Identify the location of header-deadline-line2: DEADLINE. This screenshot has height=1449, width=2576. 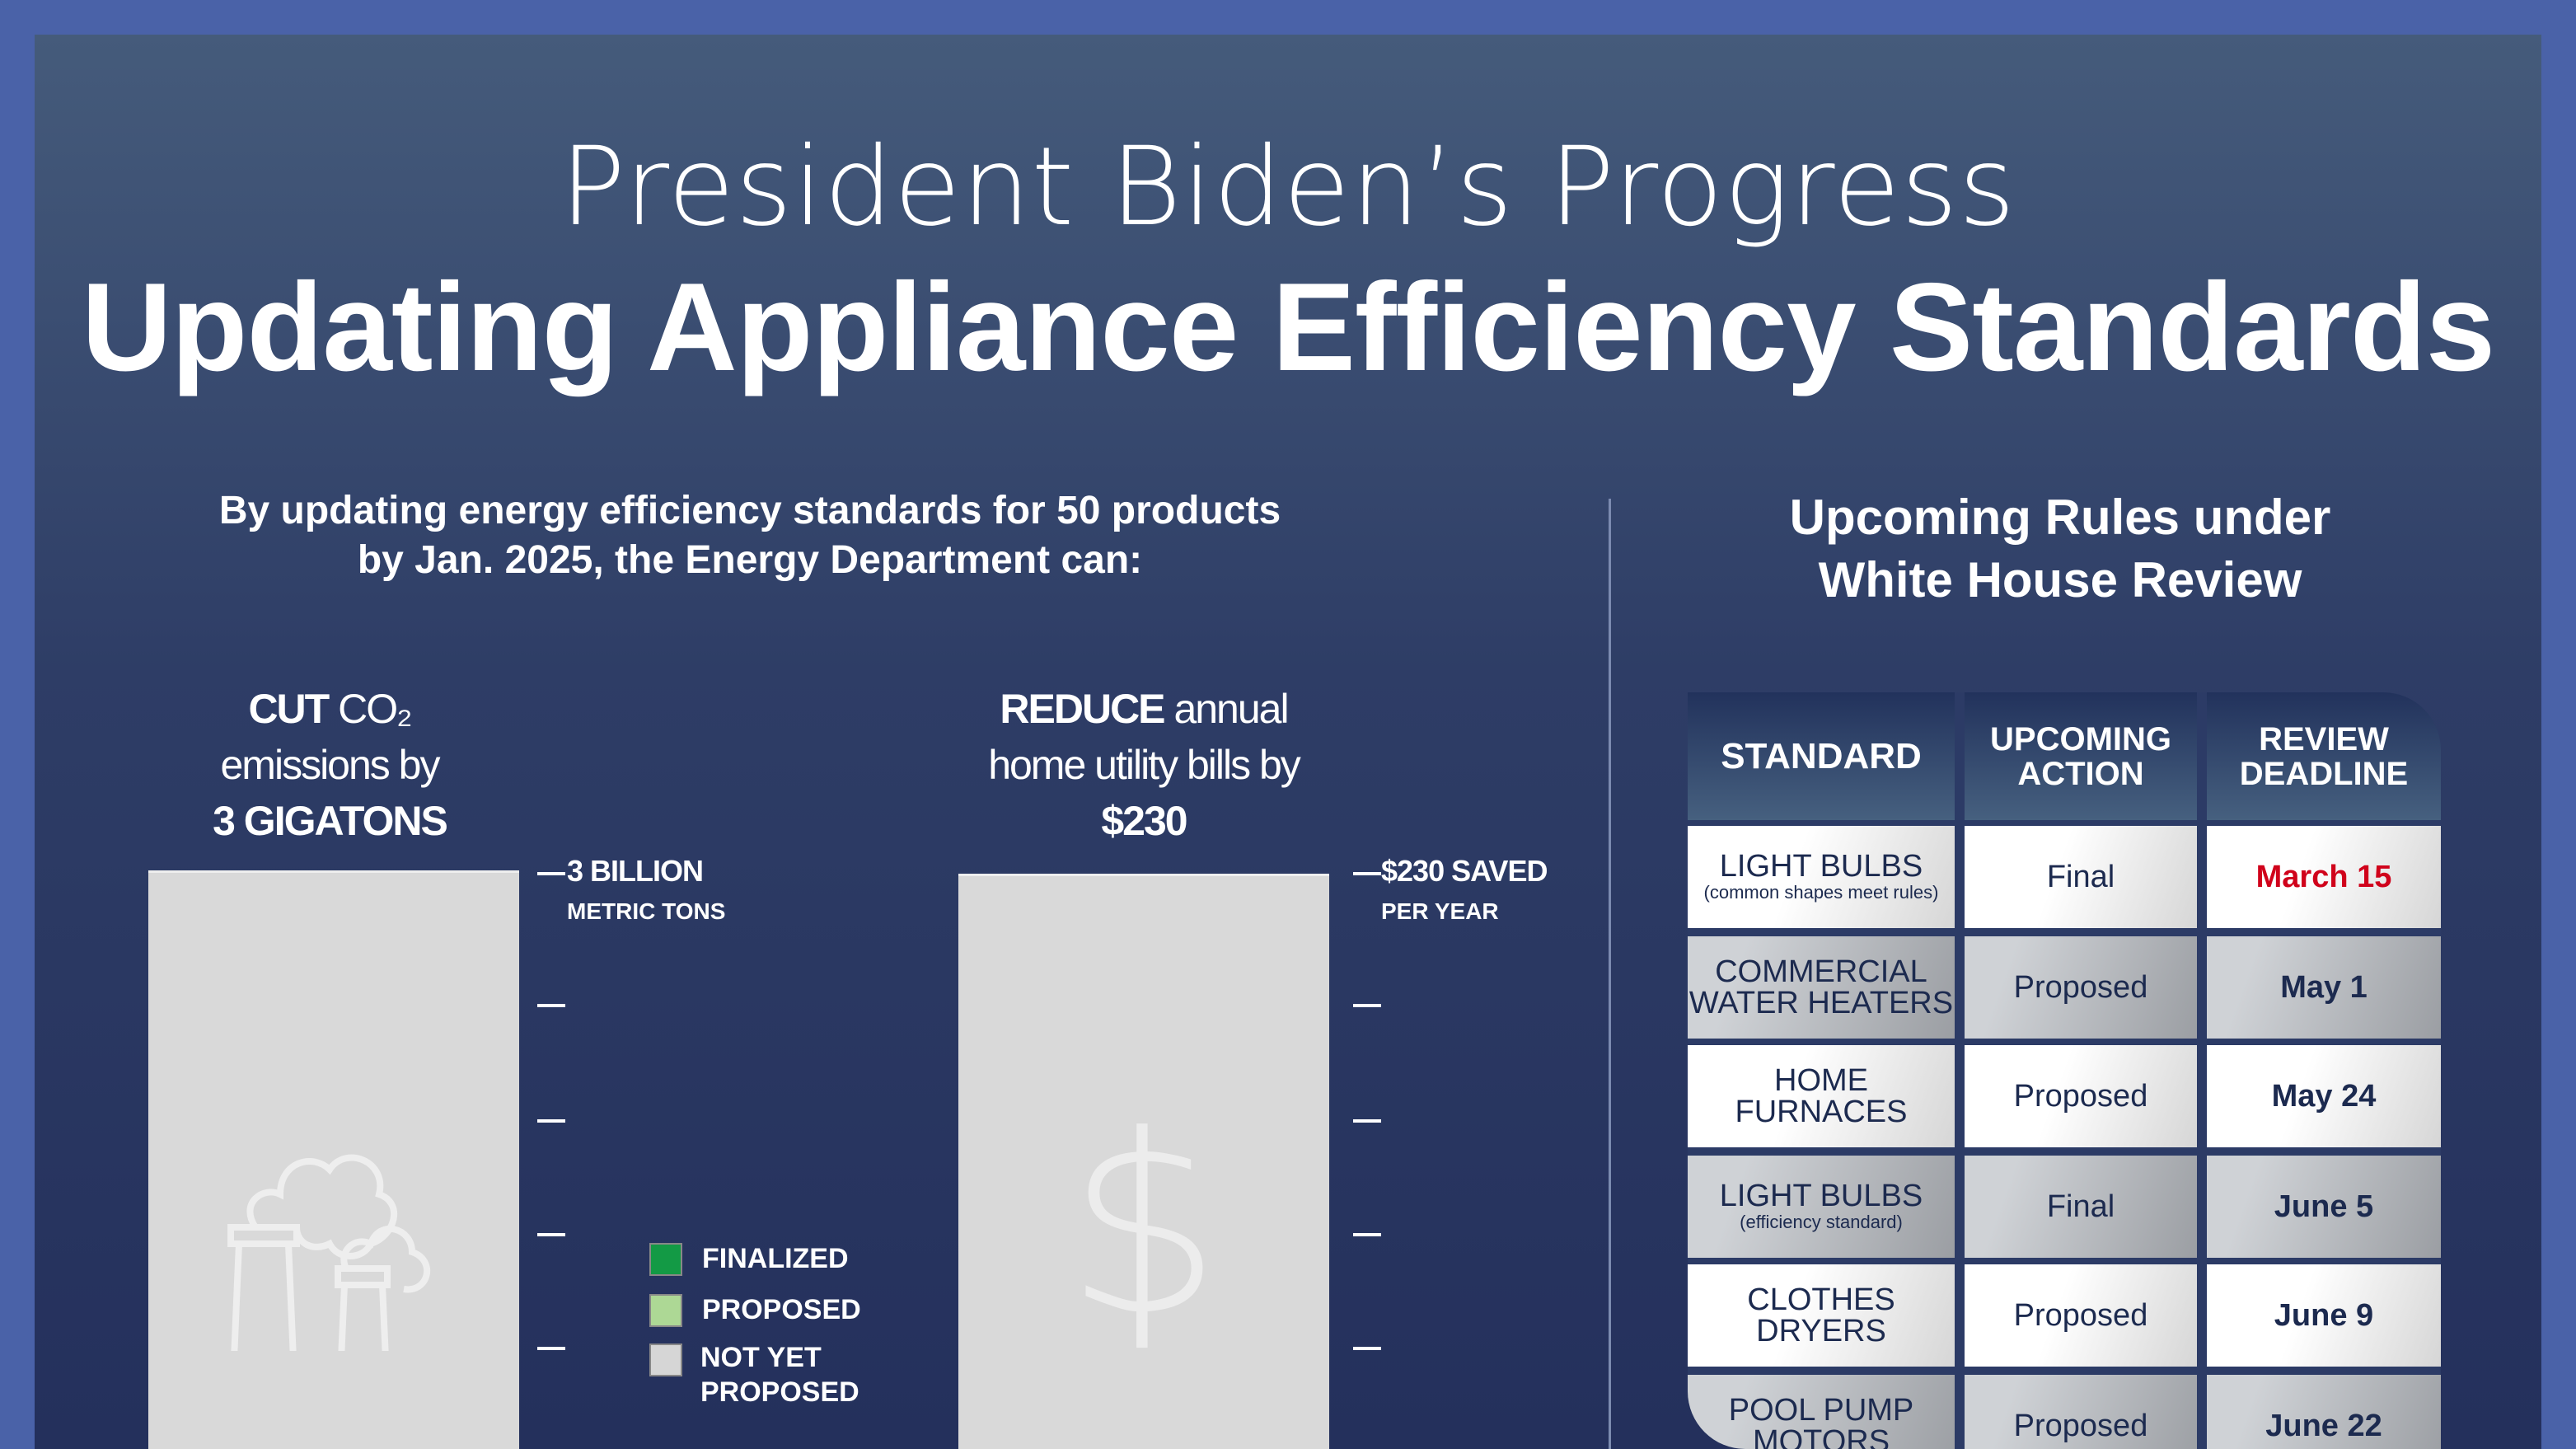
(2324, 774).